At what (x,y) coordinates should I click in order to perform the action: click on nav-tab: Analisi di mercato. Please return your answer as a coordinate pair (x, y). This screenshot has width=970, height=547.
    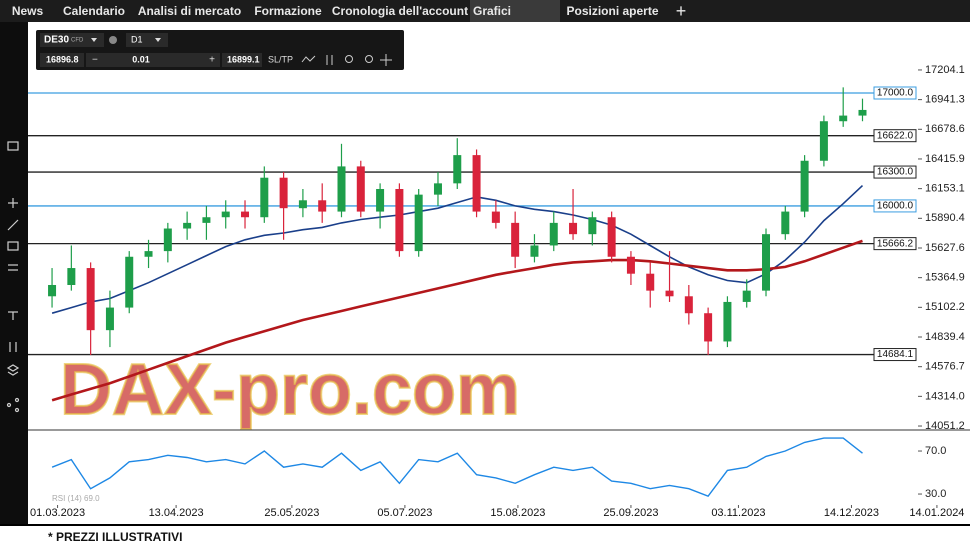
    Looking at the image, I should click on (189, 11).